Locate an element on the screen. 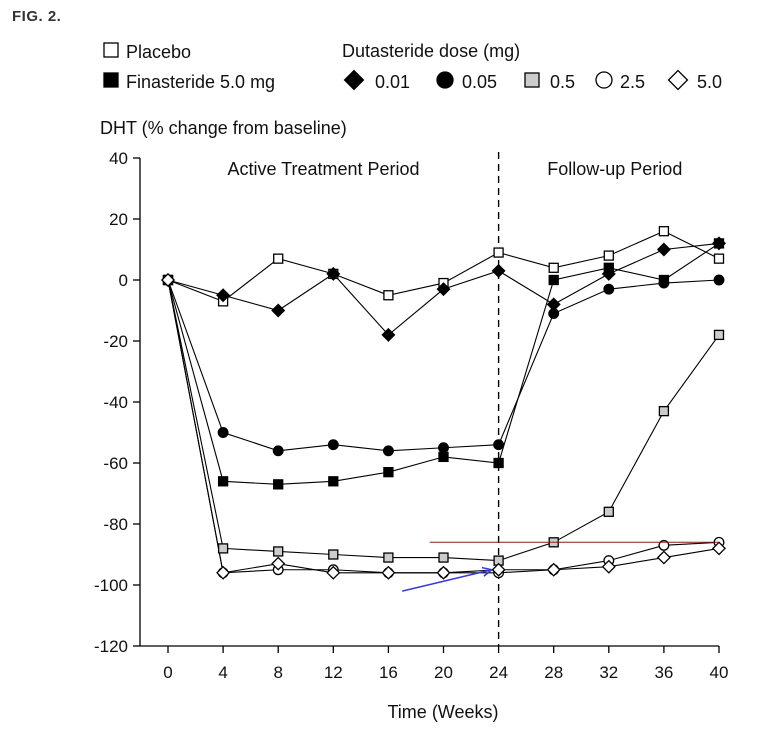  period-label: Active Treatment Period is located at coordinates (323, 169).